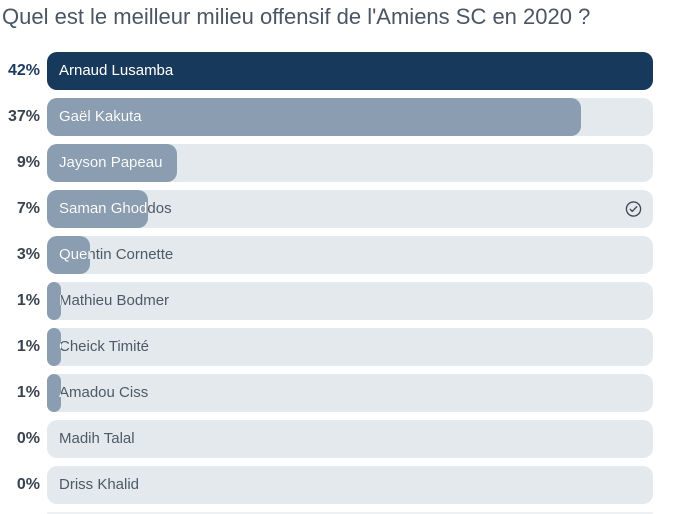 The height and width of the screenshot is (514, 688). I want to click on poll-option-row: 1% Amadou Ciss Amadou Ciss, so click(326, 393).